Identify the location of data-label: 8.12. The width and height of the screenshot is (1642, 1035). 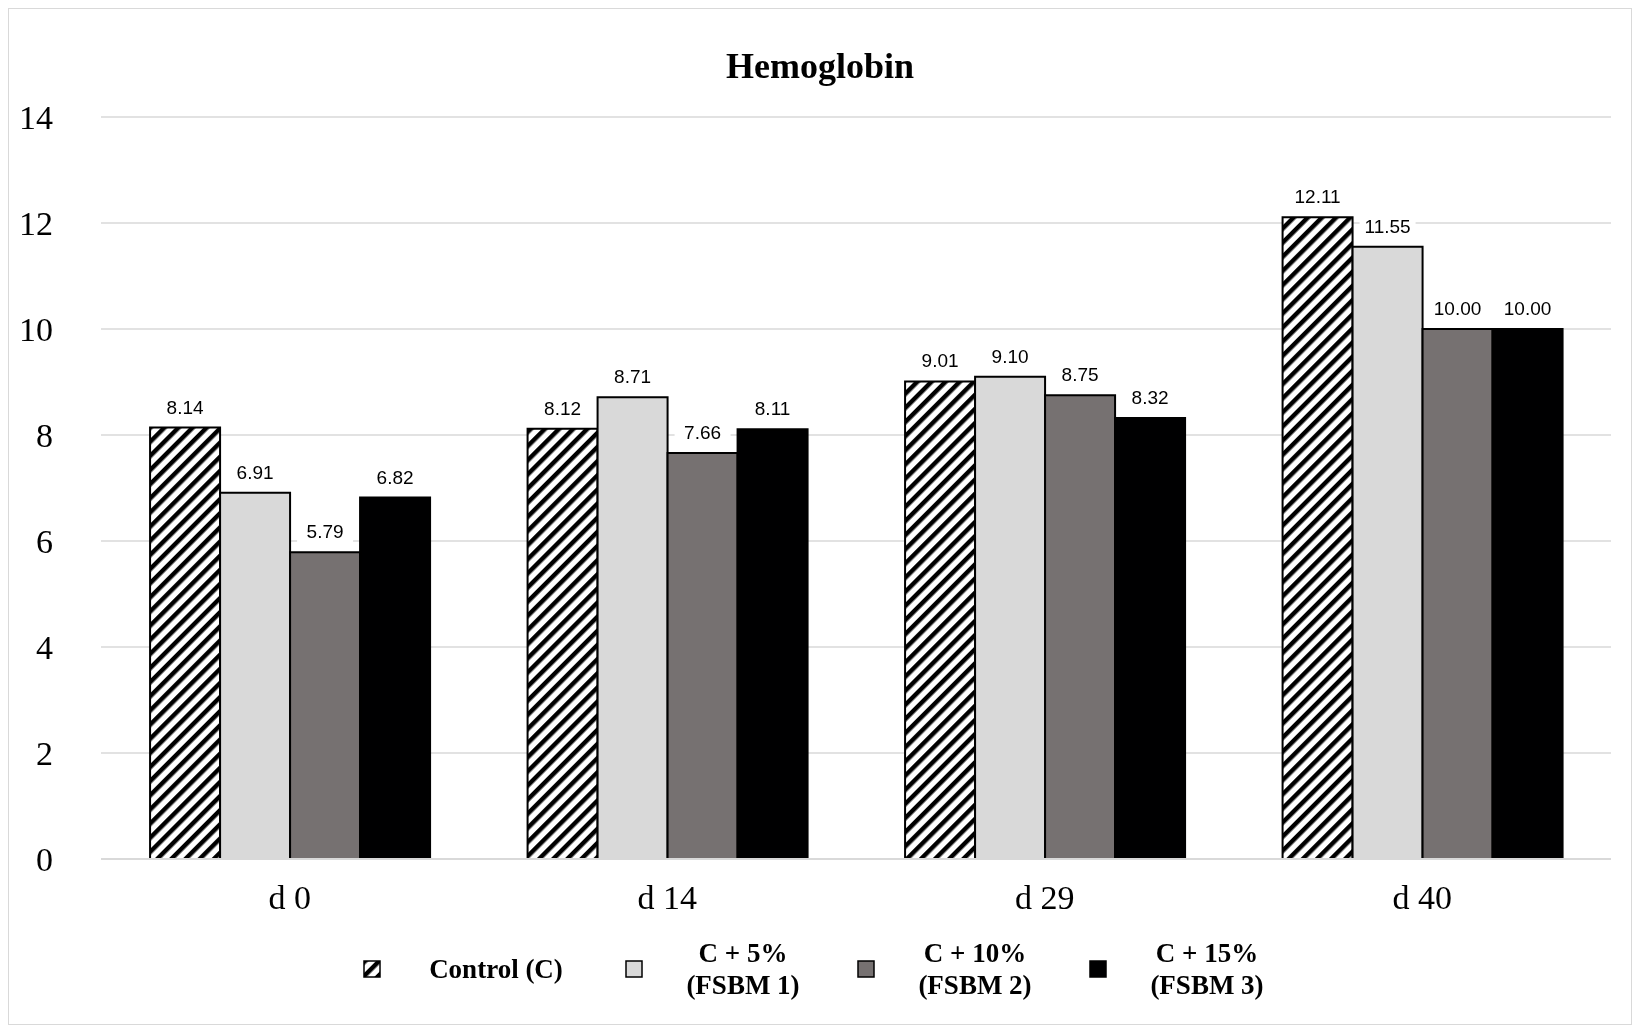
(563, 408).